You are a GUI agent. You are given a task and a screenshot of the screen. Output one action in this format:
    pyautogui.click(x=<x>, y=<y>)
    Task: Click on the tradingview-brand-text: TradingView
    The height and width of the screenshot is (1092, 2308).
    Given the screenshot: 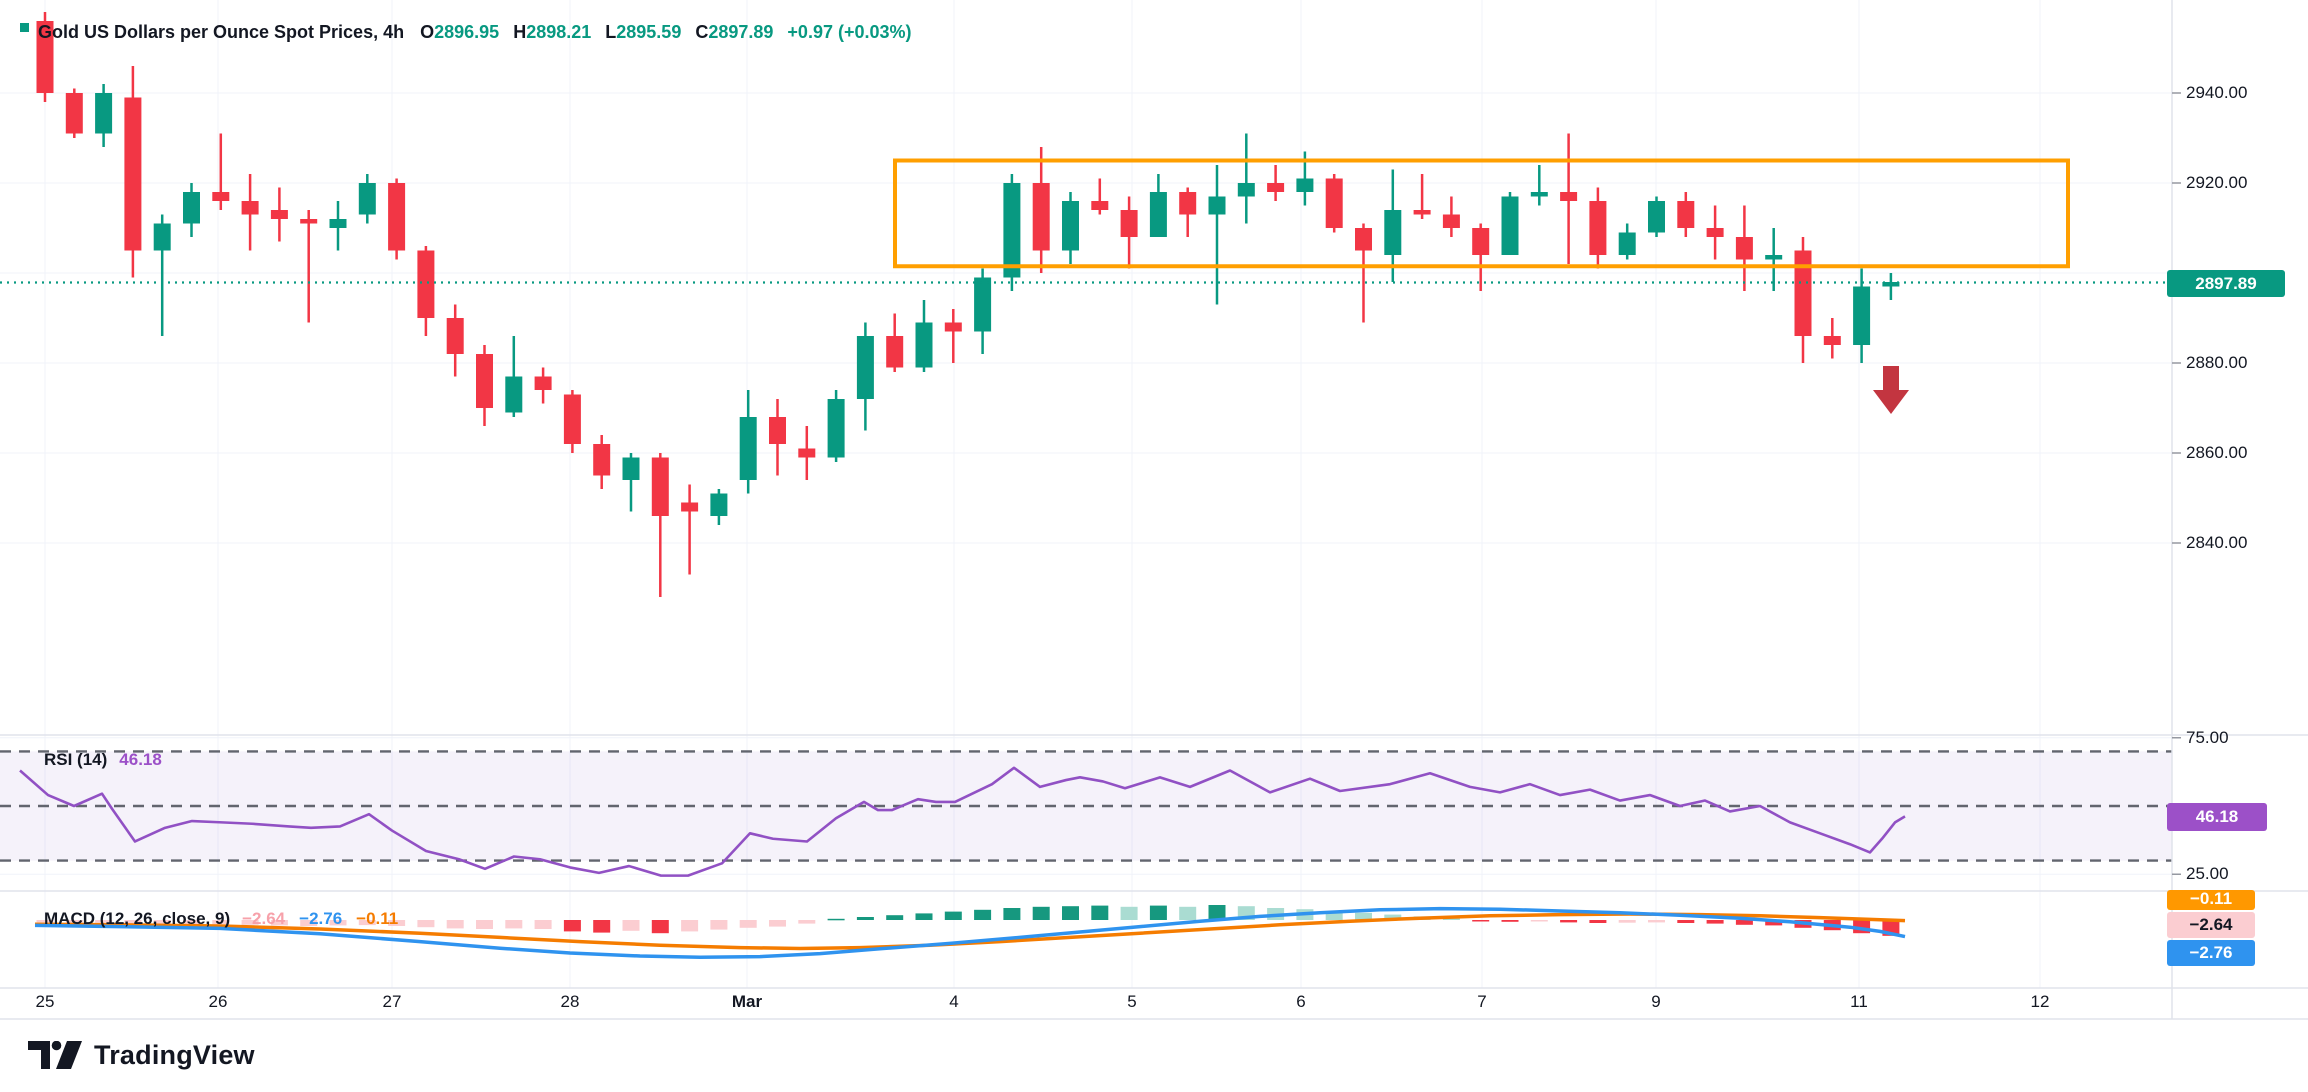 What is the action you would take?
    pyautogui.click(x=174, y=1055)
    